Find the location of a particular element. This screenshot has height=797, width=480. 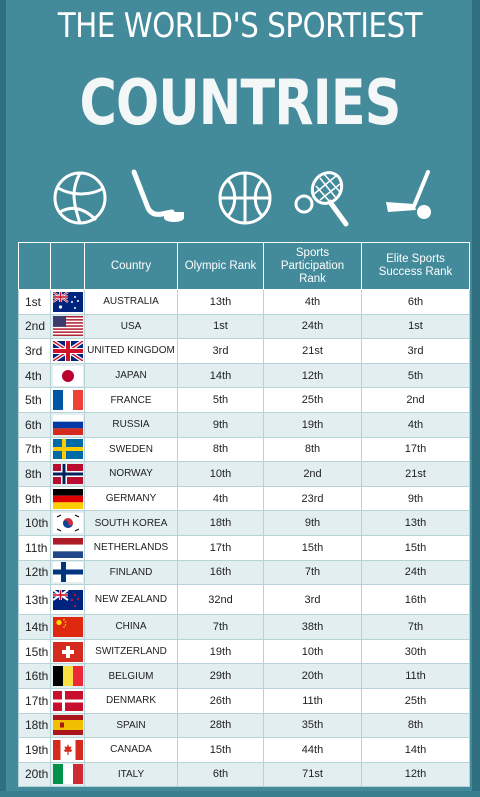

france-flag-icon is located at coordinates (67, 400).